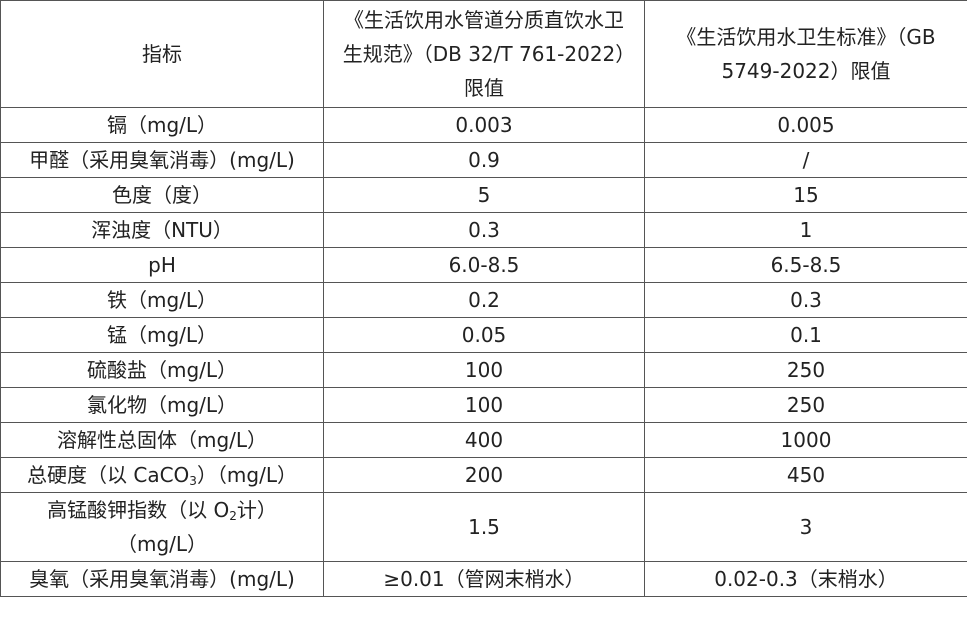 The height and width of the screenshot is (620, 967). What do you see at coordinates (246, 475) in the screenshot?
I see `cell-text: ）（mg/L）` at bounding box center [246, 475].